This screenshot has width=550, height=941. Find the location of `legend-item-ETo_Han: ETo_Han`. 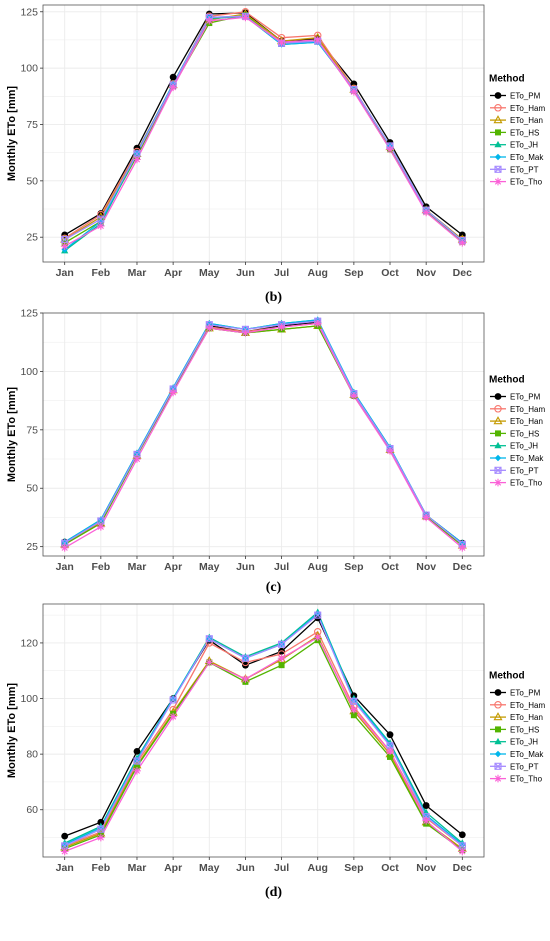

legend-item-ETo_Han: ETo_Han is located at coordinates (516, 421).